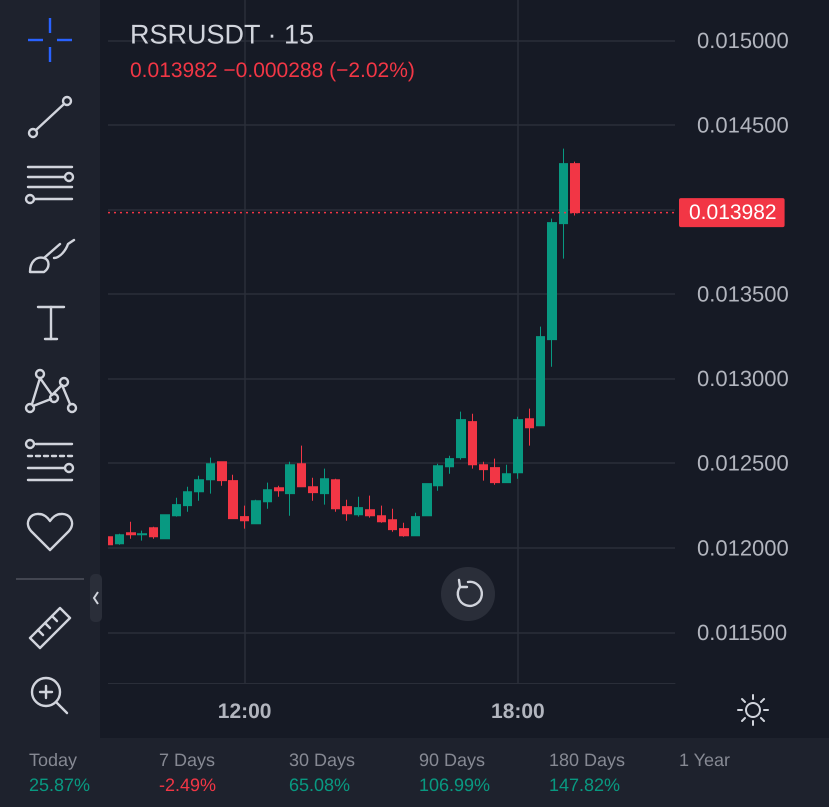  What do you see at coordinates (60, 785) in the screenshot?
I see `text: 25.87%` at bounding box center [60, 785].